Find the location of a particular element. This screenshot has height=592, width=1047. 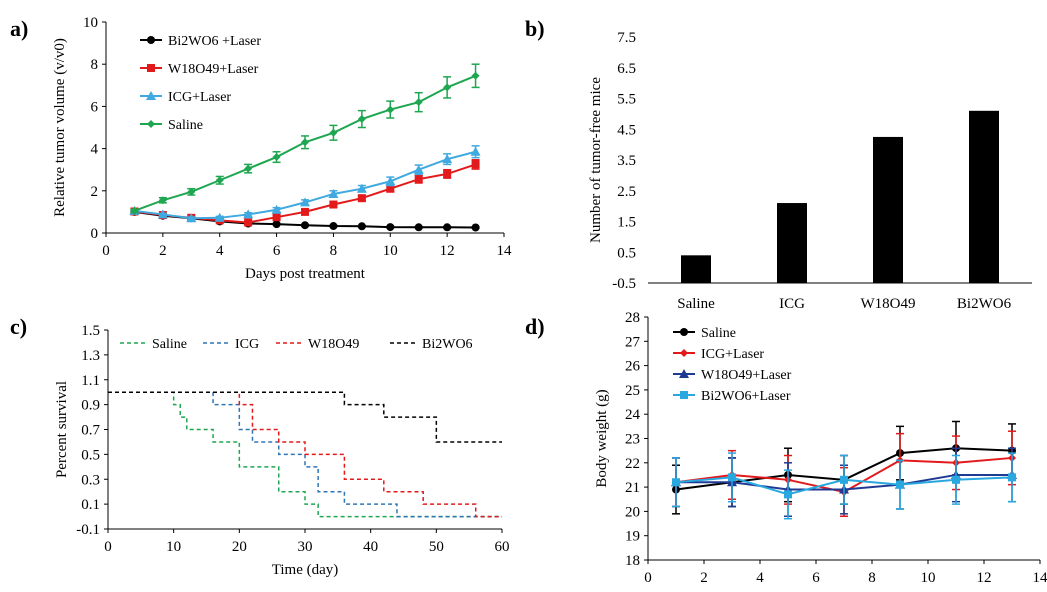

x-axis-label: Time (day) is located at coordinates (305, 570).